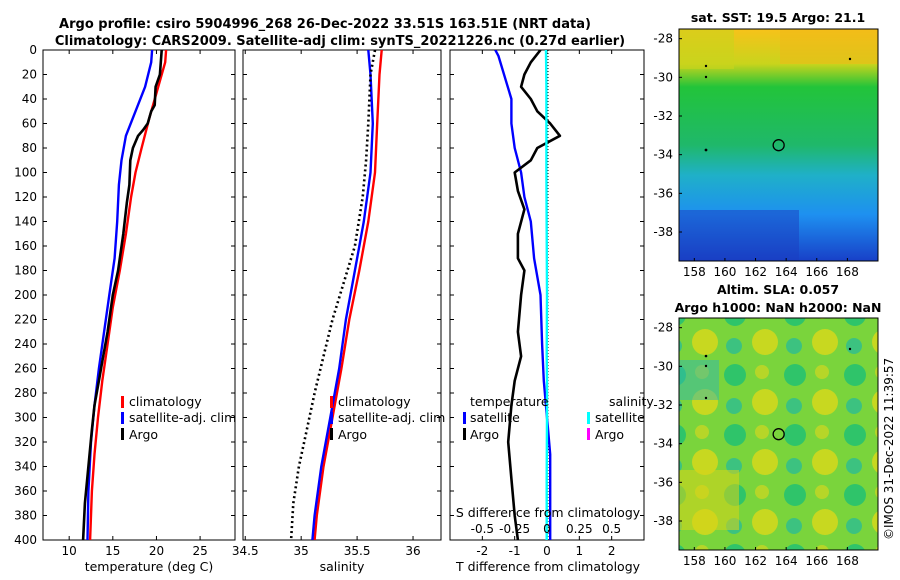 This screenshot has height=580, width=900. I want to click on salinity-difference-tick-label: -0.25, so click(514, 529).